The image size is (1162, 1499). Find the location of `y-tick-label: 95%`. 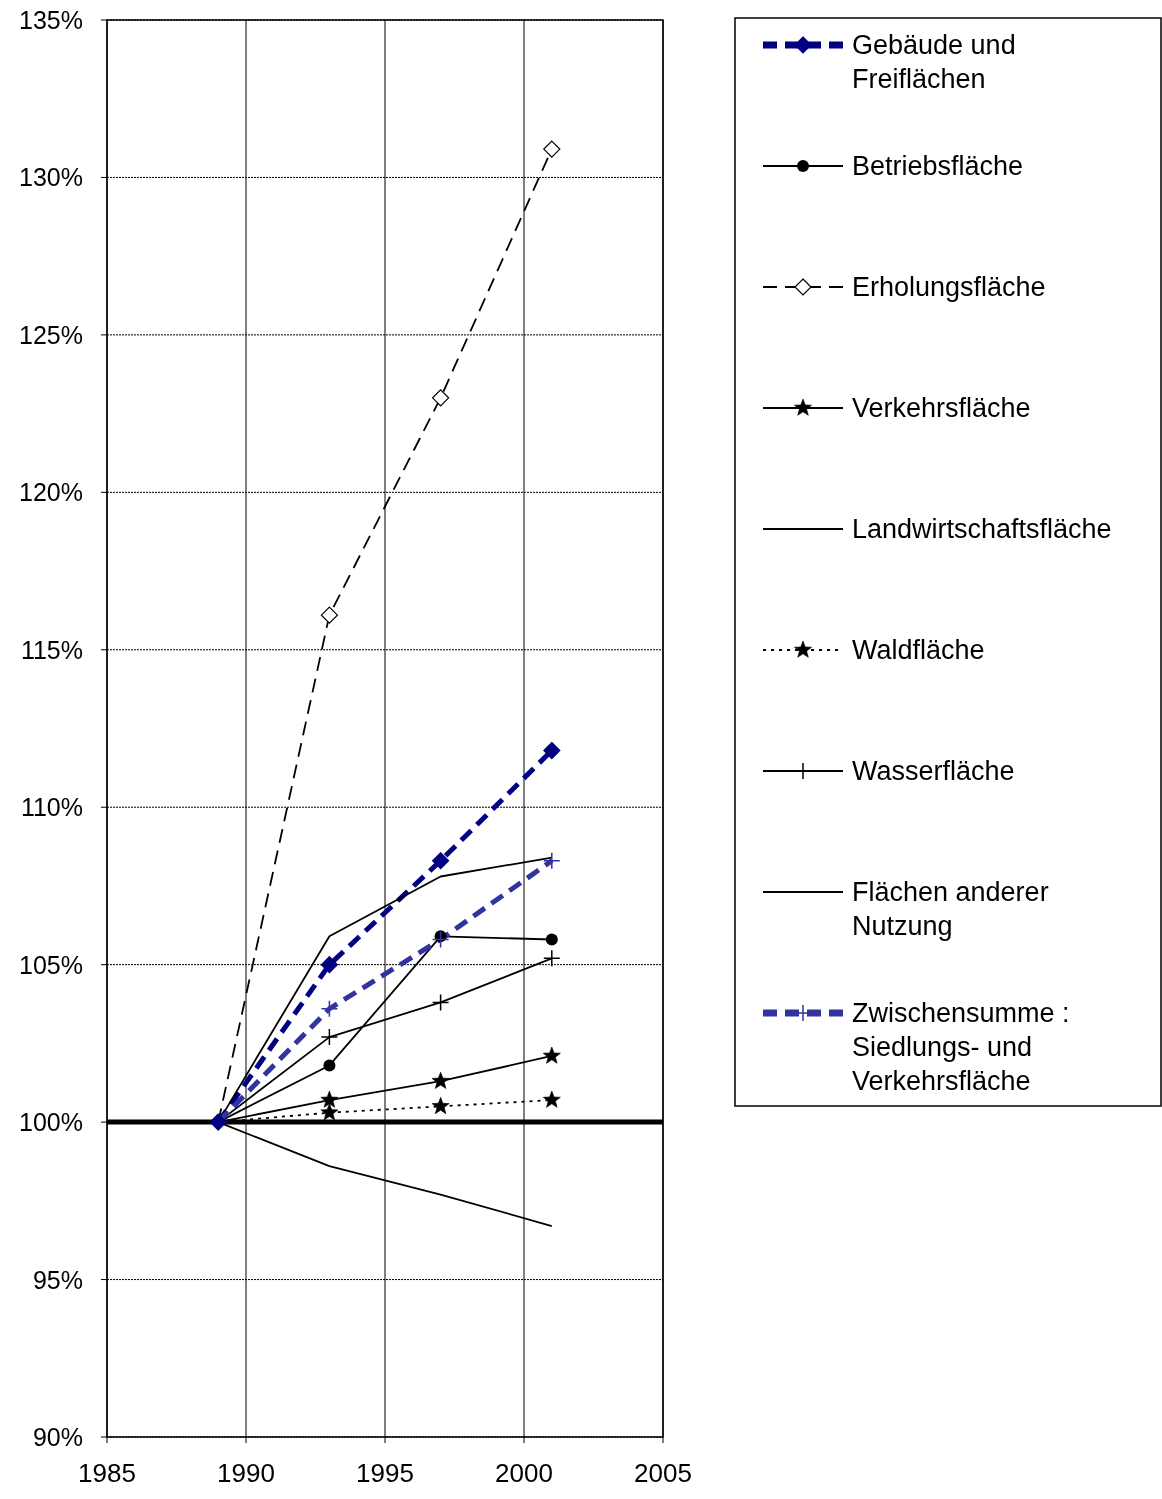

y-tick-label: 95% is located at coordinates (57, 1279).